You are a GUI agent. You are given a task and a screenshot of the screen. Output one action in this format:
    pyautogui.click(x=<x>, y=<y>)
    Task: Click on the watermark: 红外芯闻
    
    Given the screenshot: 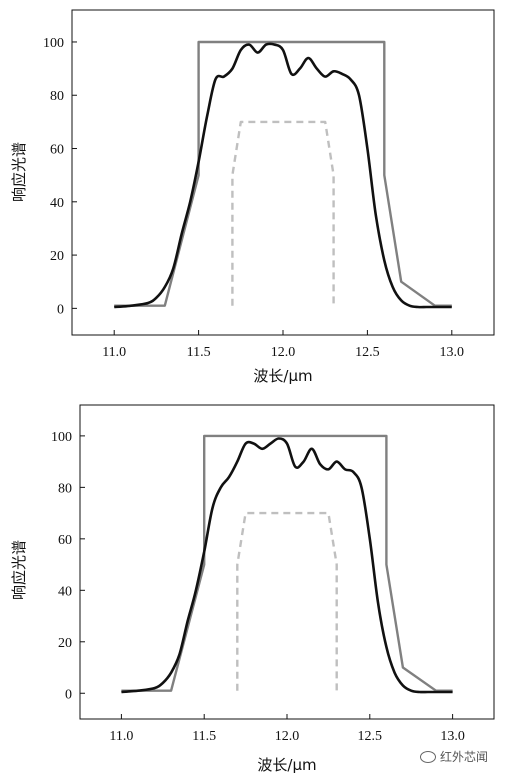 What is the action you would take?
    pyautogui.click(x=454, y=756)
    